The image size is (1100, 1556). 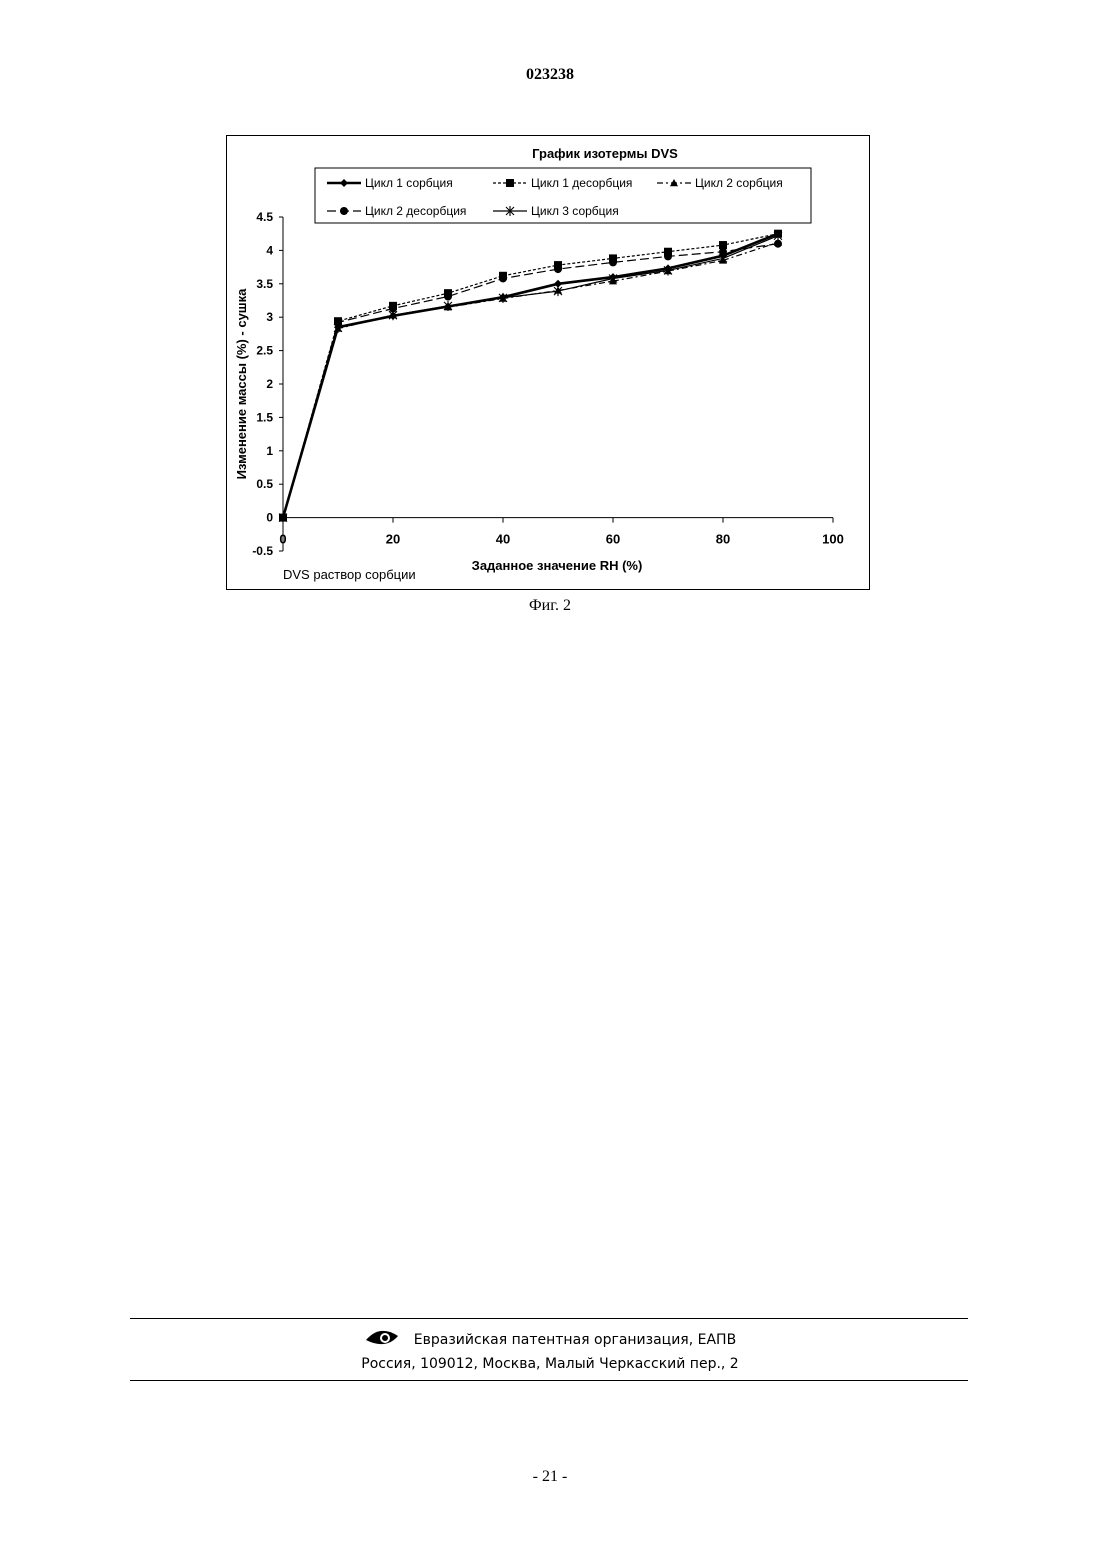 I want to click on legend-label-3: Цикл 2 сорбция, so click(x=739, y=183).